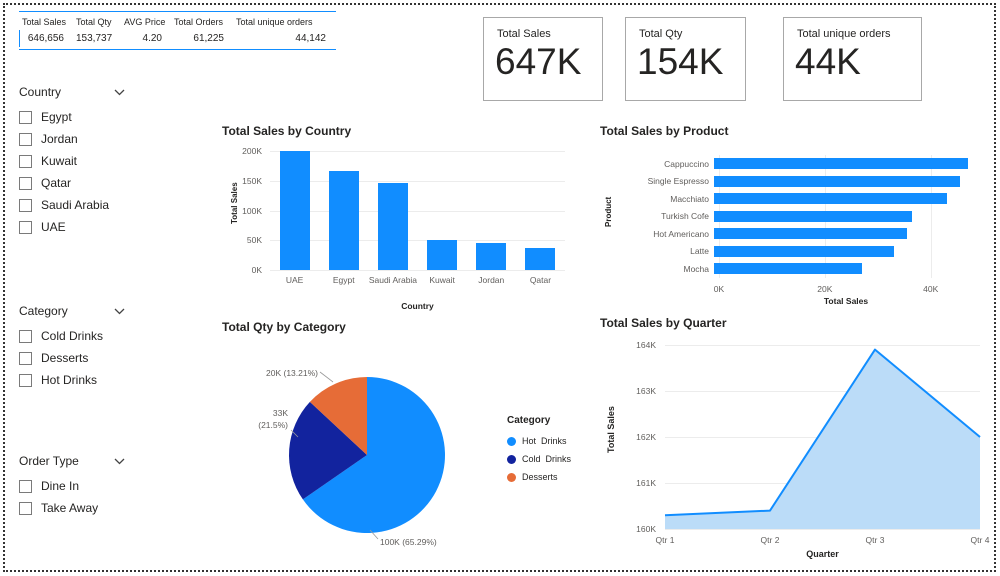  What do you see at coordinates (94, 227) in the screenshot?
I see `slicer-item-uae: UAE` at bounding box center [94, 227].